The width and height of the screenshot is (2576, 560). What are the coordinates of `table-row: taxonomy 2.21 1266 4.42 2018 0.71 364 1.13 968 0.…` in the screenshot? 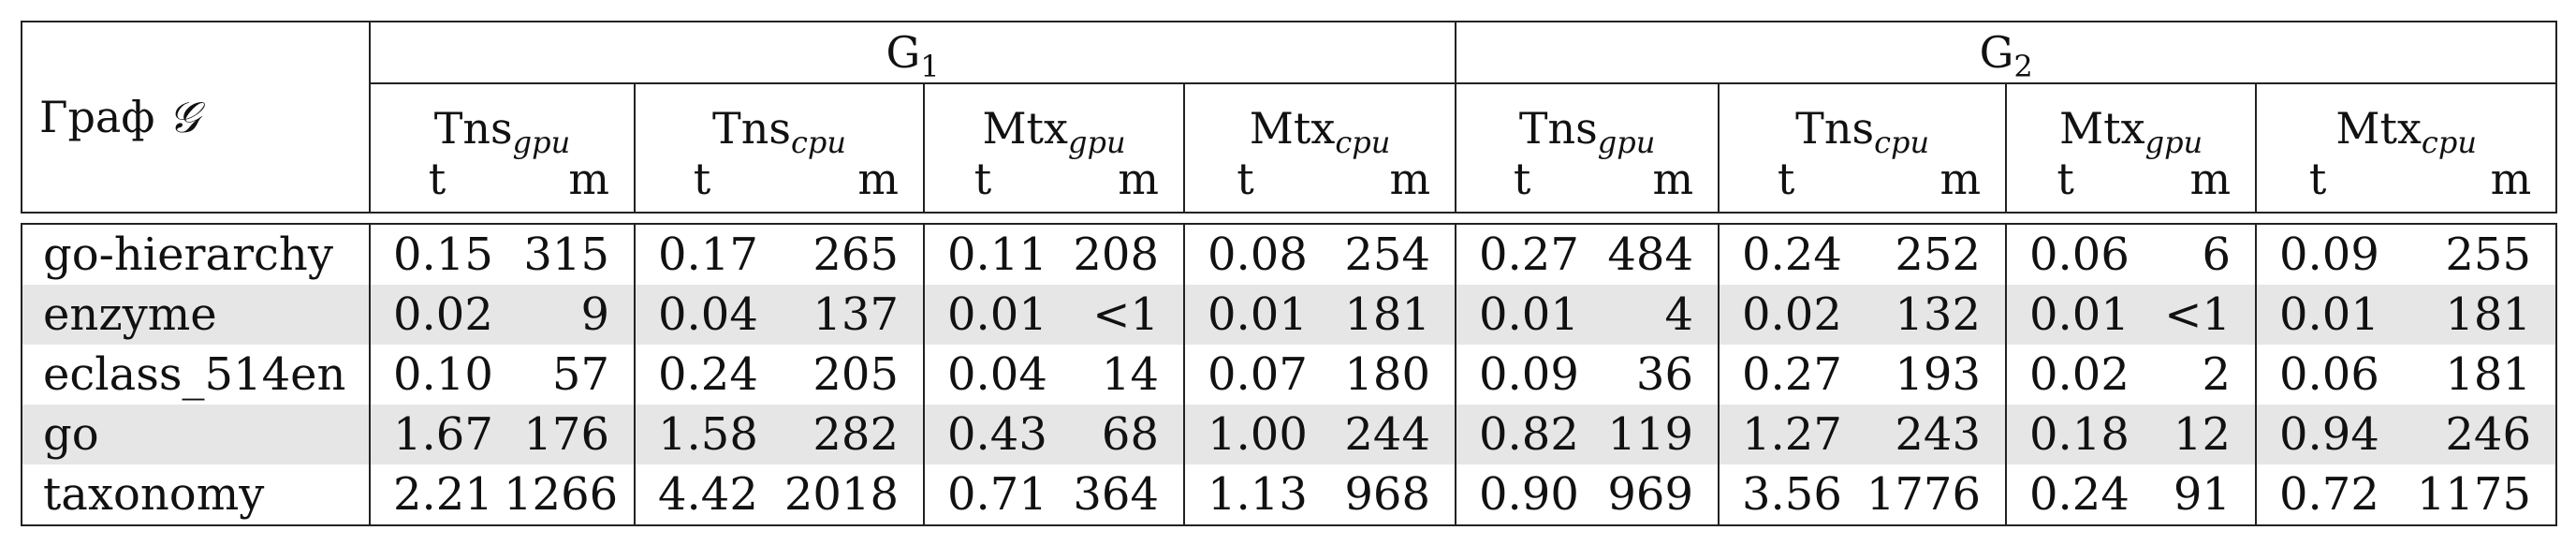 It's located at (1289, 494).